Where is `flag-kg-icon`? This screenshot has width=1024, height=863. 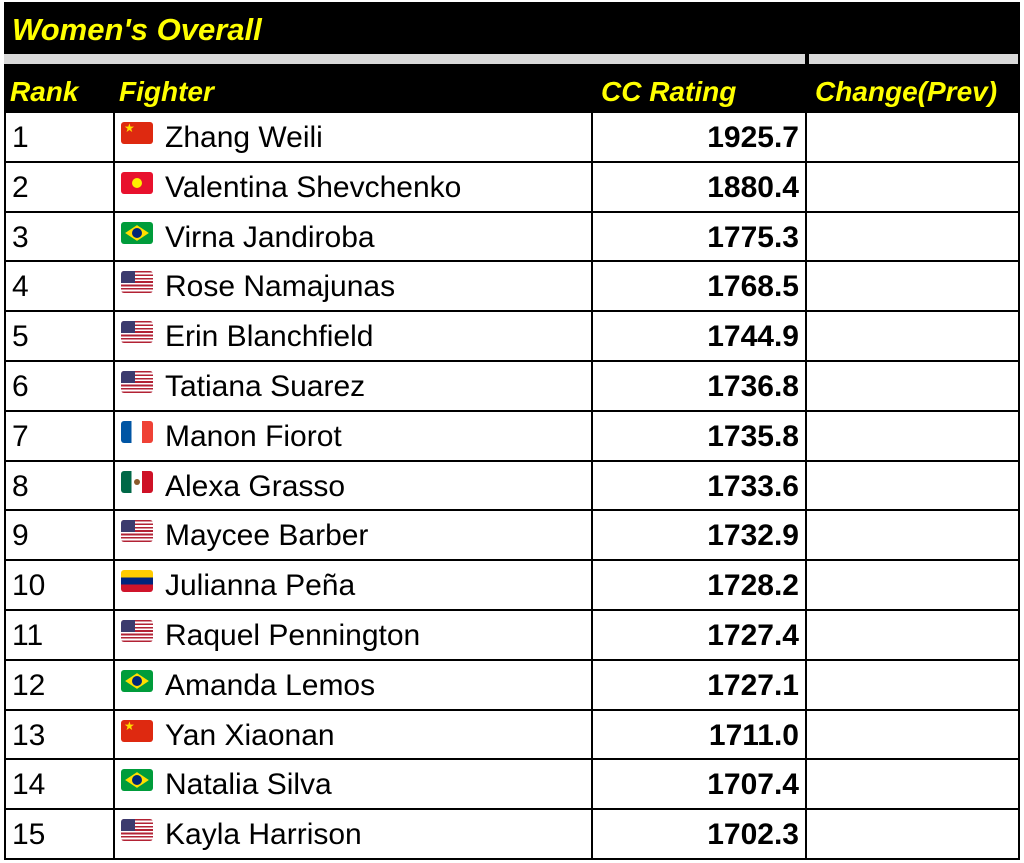 flag-kg-icon is located at coordinates (137, 182).